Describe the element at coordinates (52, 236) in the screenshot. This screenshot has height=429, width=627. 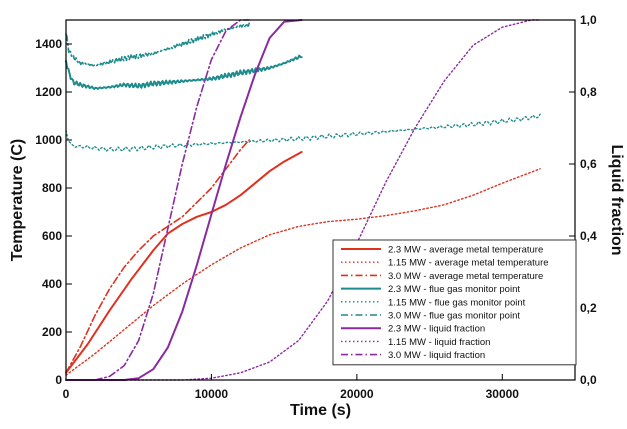
I see `y-tick-label: 600` at that location.